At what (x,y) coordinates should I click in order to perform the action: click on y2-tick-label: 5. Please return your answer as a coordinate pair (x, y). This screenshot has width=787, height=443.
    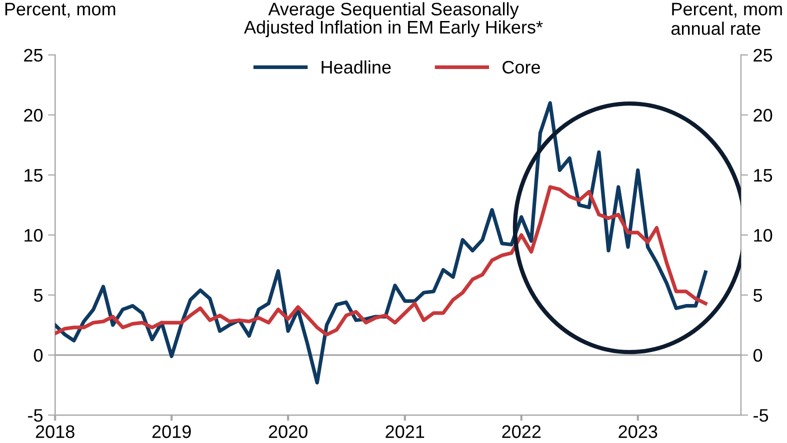
    Looking at the image, I should click on (757, 295).